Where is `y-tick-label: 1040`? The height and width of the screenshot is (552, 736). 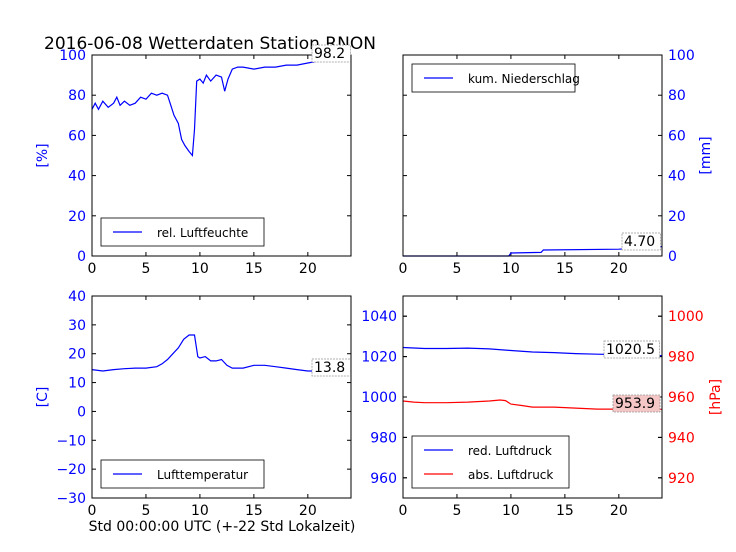 y-tick-label: 1040 is located at coordinates (379, 317).